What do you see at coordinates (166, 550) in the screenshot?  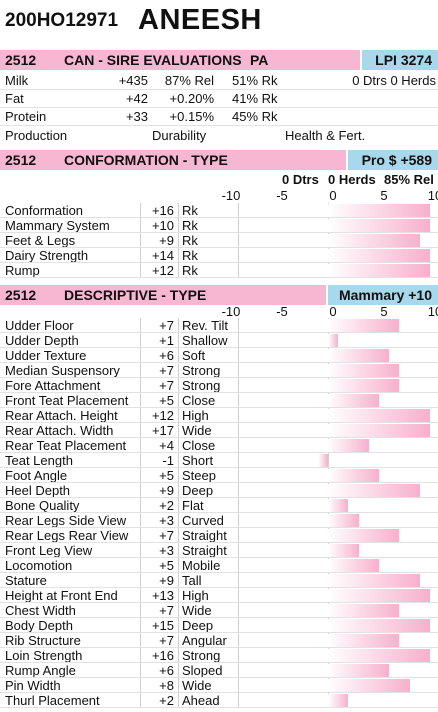 I see `trait-value: +3` at bounding box center [166, 550].